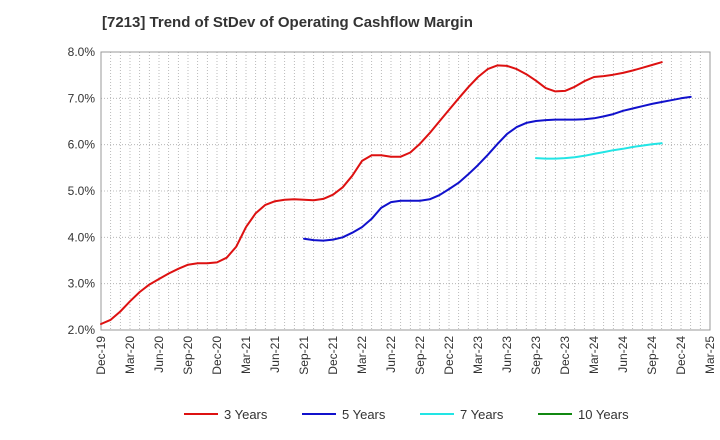 The image size is (720, 440). I want to click on x-tick-label: Dec-19, so click(101, 355).